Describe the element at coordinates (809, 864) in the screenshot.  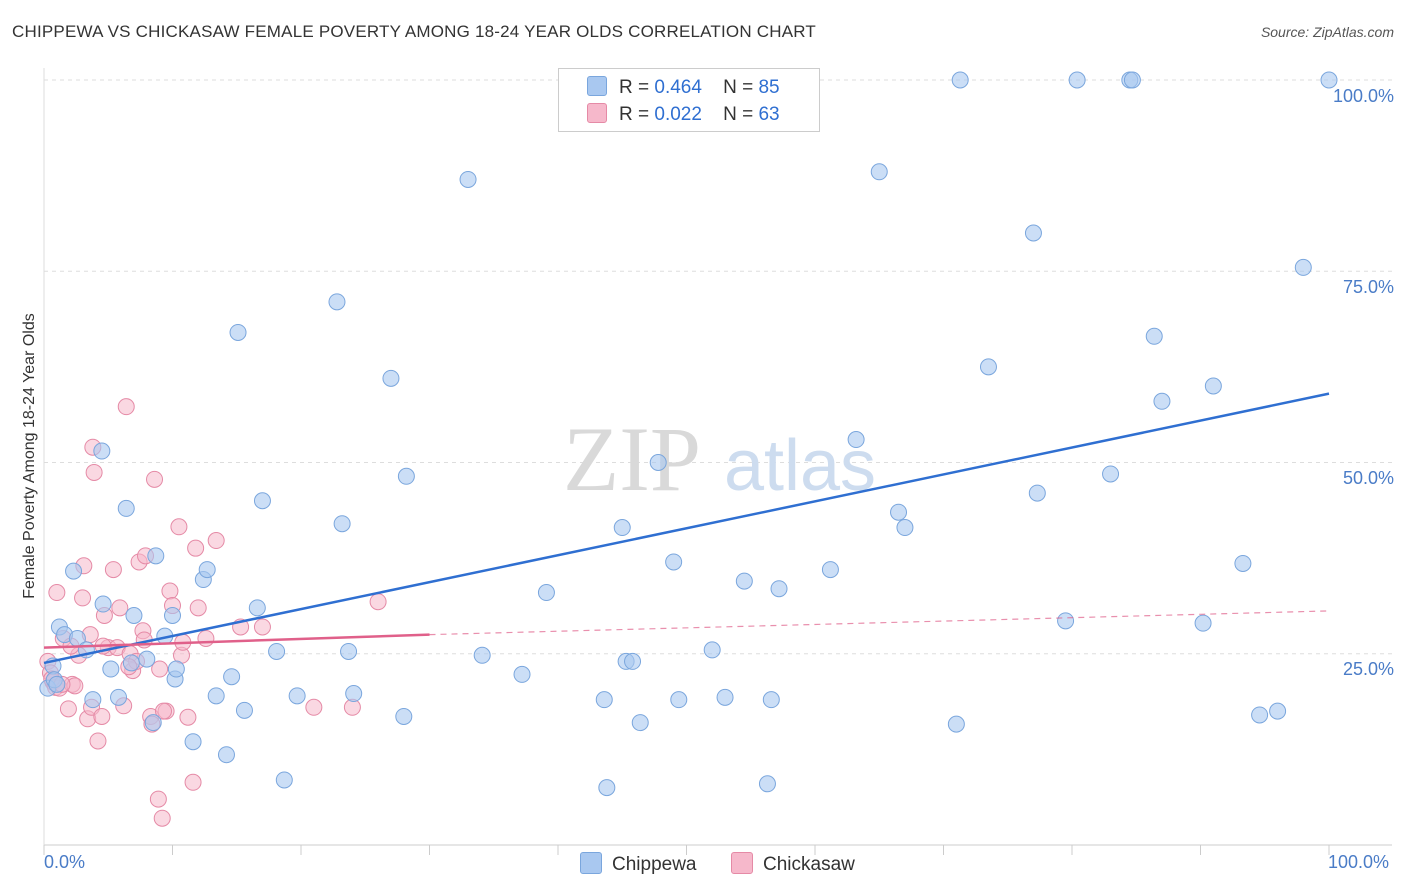
I see `legend-label-chickasaw: Chickasaw` at that location.